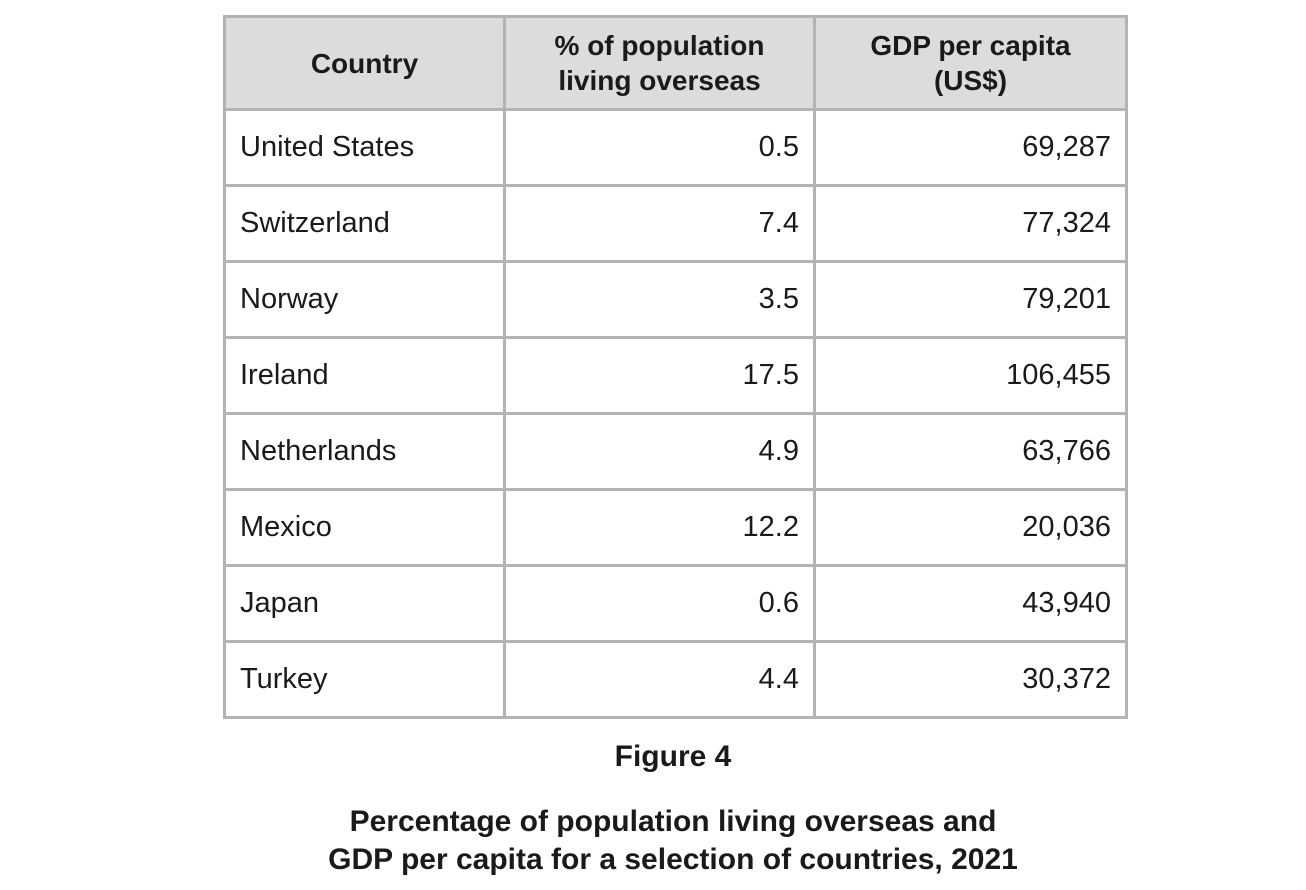 Image resolution: width=1306 pixels, height=890 pixels. I want to click on table-row: United States 0.5 69,287, so click(675, 147).